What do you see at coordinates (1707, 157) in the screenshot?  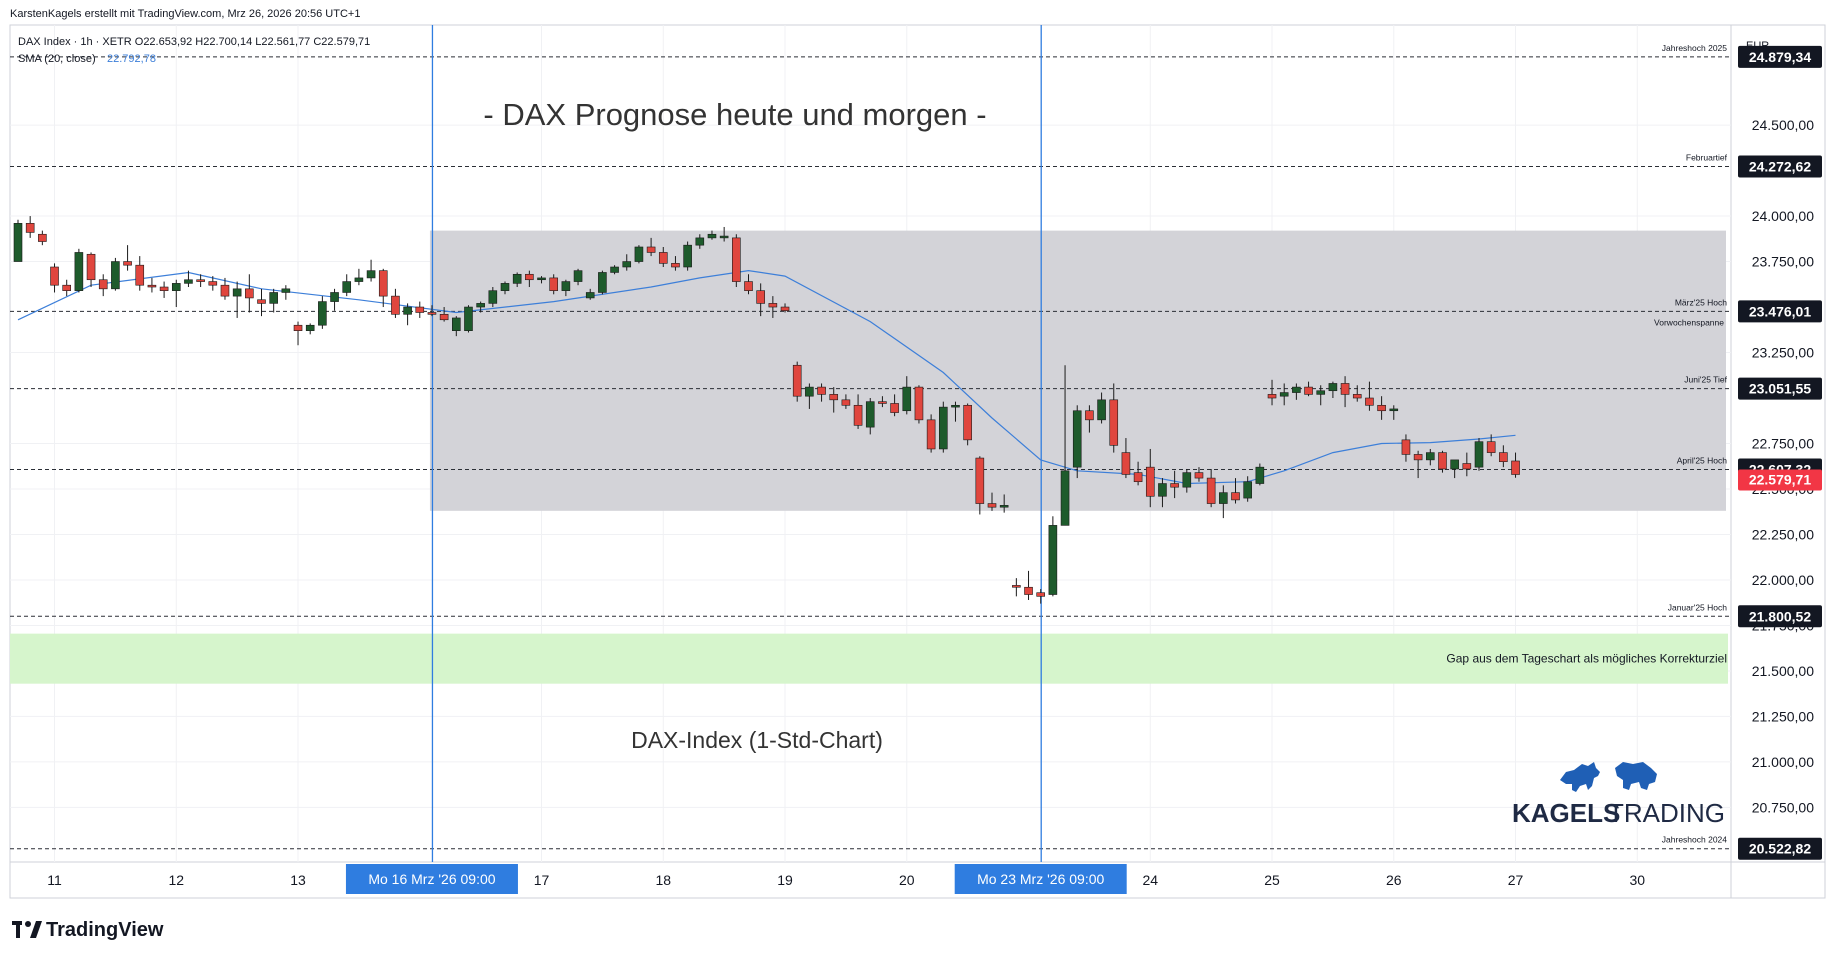 I see `level-label: Februartief` at bounding box center [1707, 157].